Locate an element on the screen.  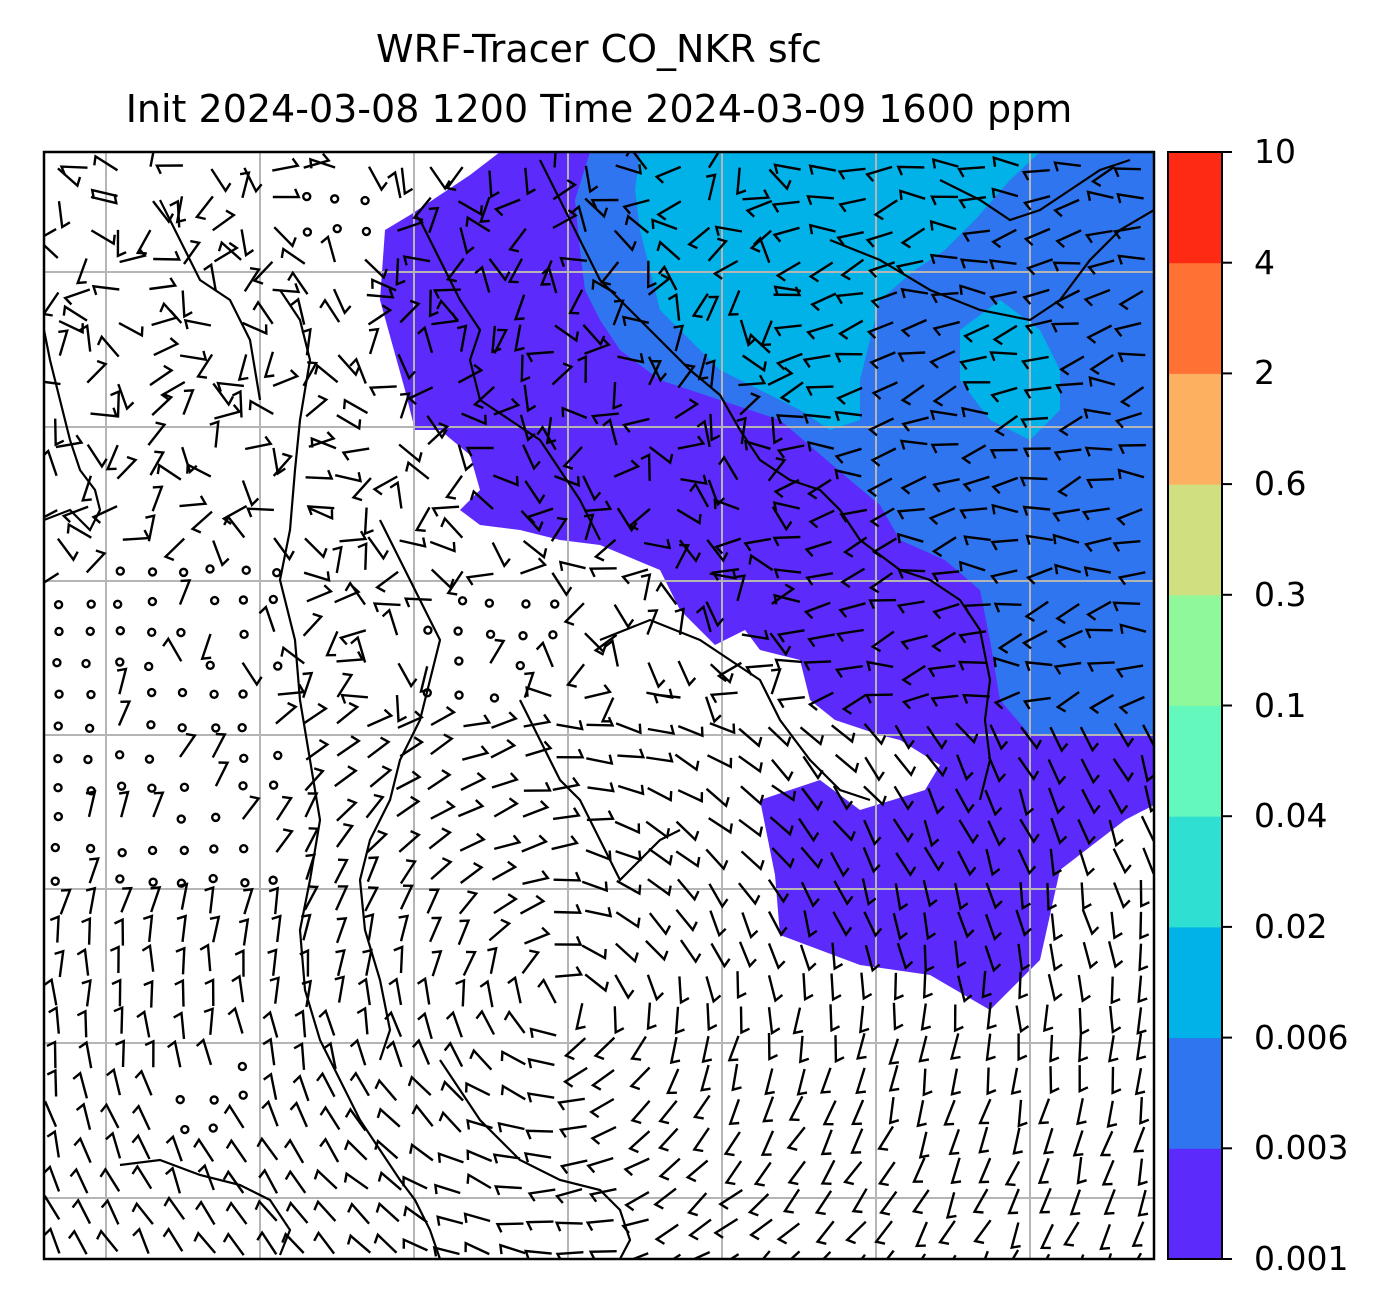
colorbar-segment is located at coordinates (1195, 540).